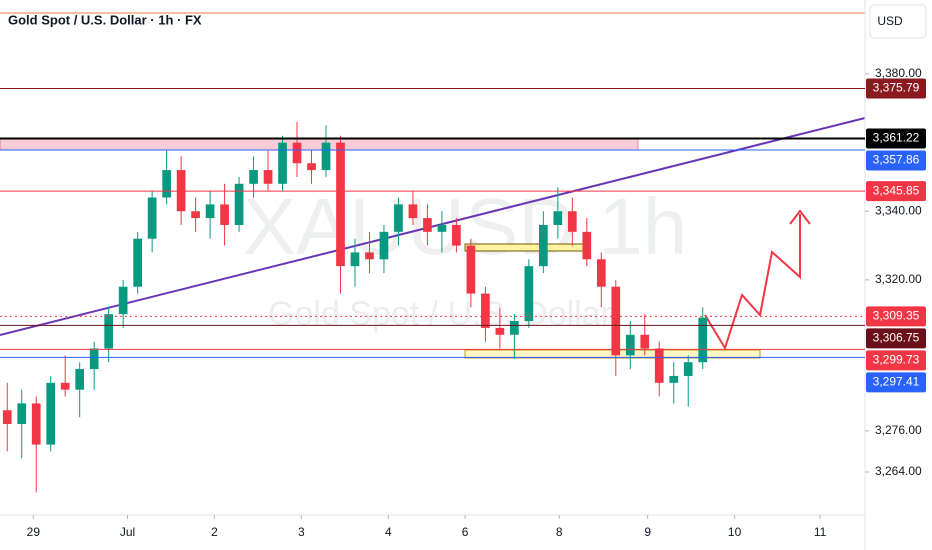  What do you see at coordinates (647, 532) in the screenshot?
I see `x-tick-label: 9` at bounding box center [647, 532].